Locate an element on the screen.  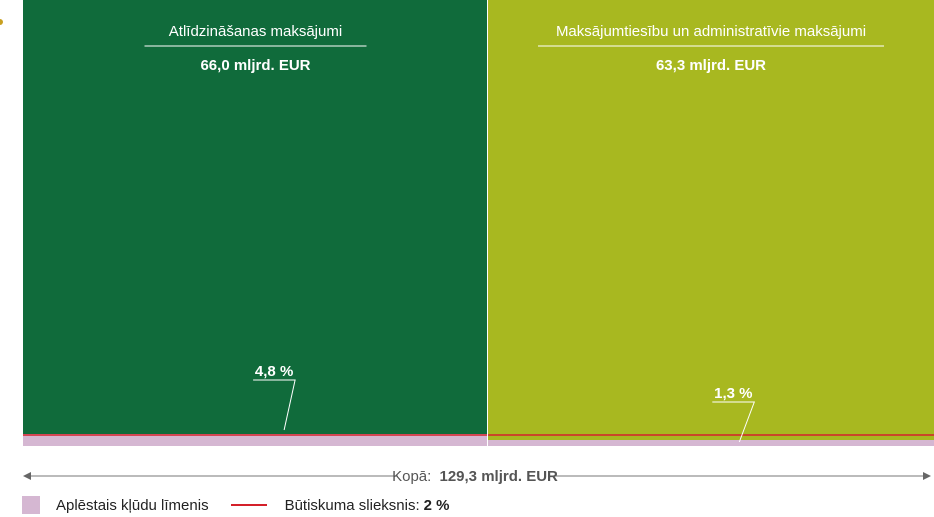
total-axis: Kopā: 129,3 mljrd. EUR is located at coordinates (477, 476).